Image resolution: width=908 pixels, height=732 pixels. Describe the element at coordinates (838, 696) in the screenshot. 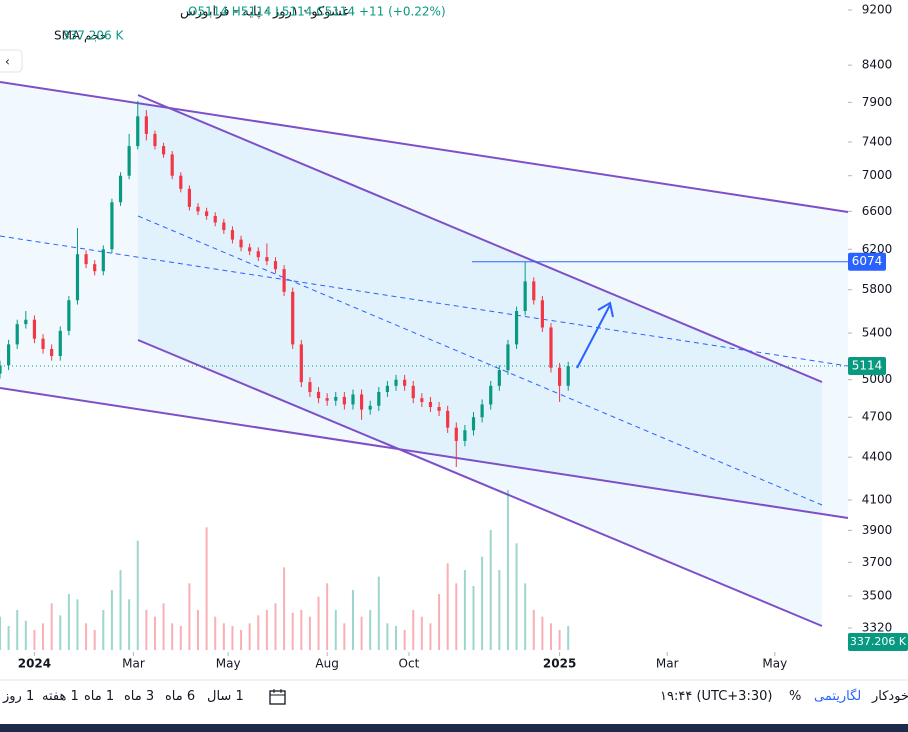

I see `toolbar-item: لگاریتمی` at that location.